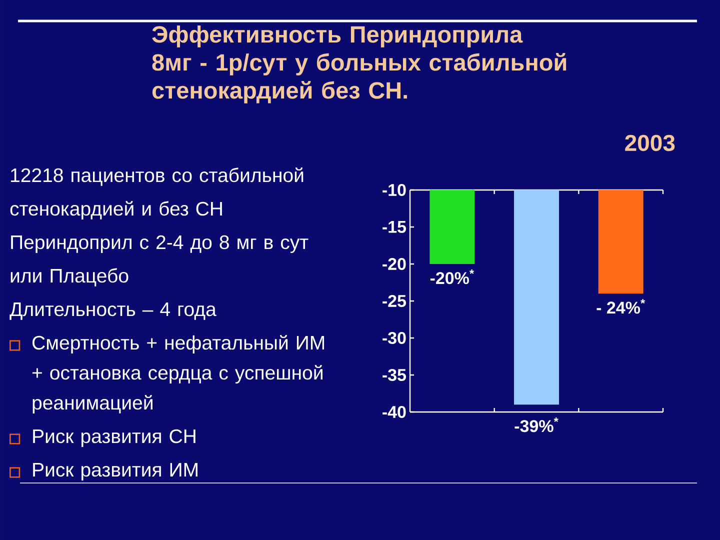 Image resolution: width=720 pixels, height=540 pixels. What do you see at coordinates (452, 277) in the screenshot?
I see `data-label: -20%$^{*}$` at bounding box center [452, 277].